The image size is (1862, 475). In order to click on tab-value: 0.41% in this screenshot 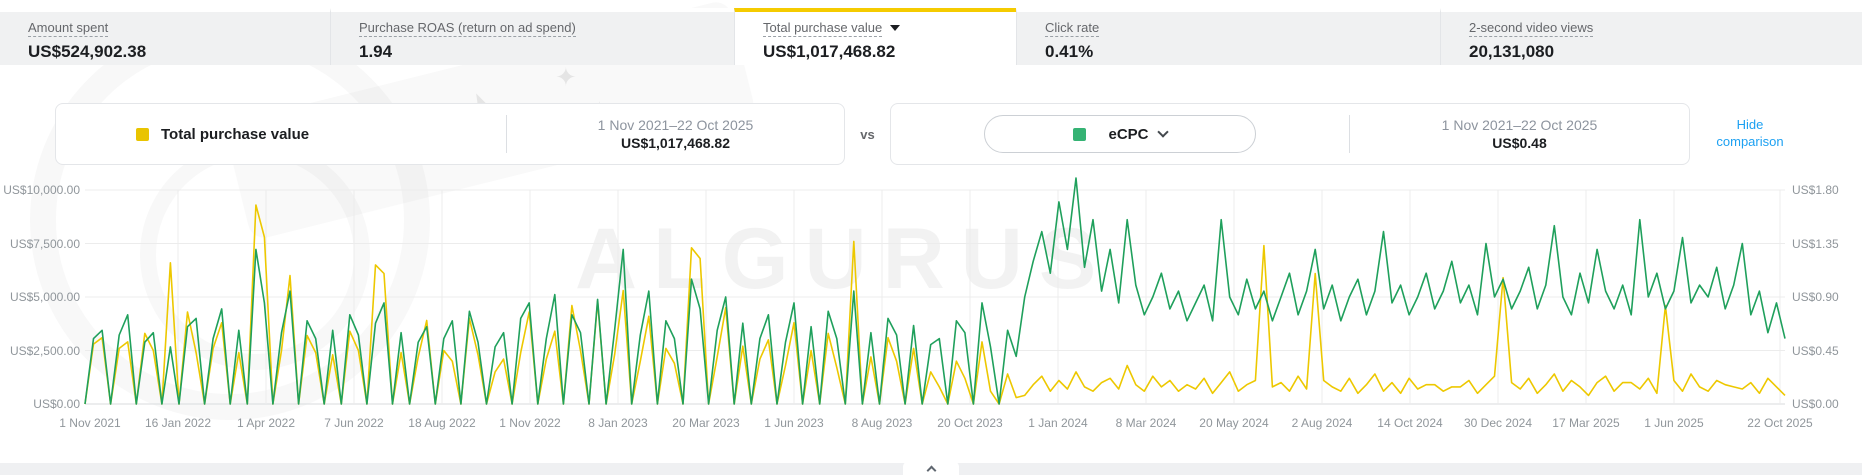, I will do `click(1069, 51)`.